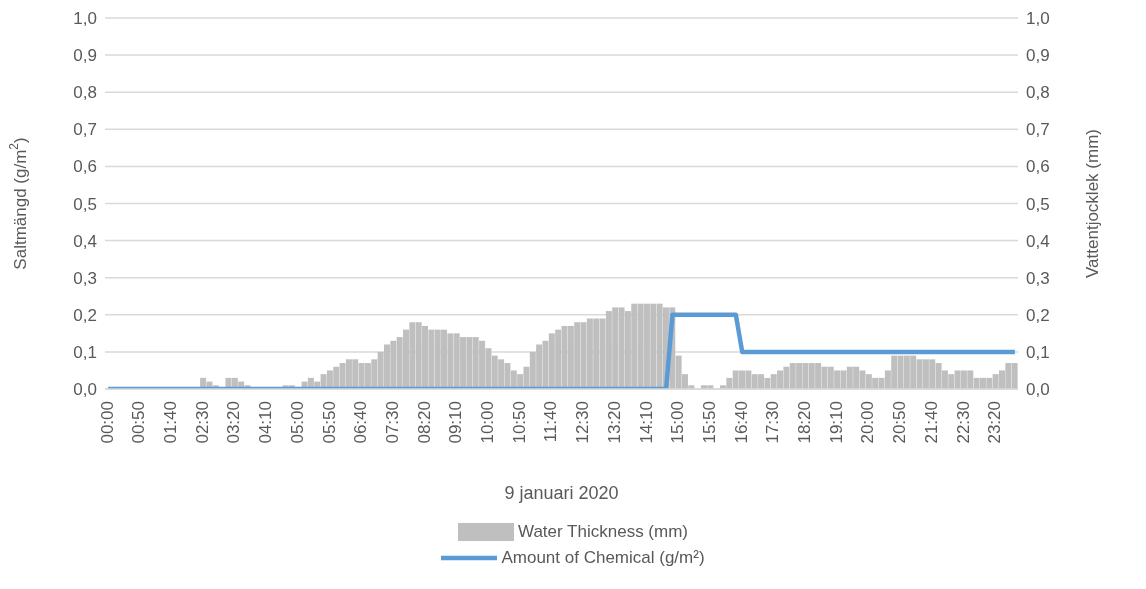 This screenshot has height=589, width=1146. What do you see at coordinates (773, 422) in the screenshot?
I see `x-tick-label: 17:30` at bounding box center [773, 422].